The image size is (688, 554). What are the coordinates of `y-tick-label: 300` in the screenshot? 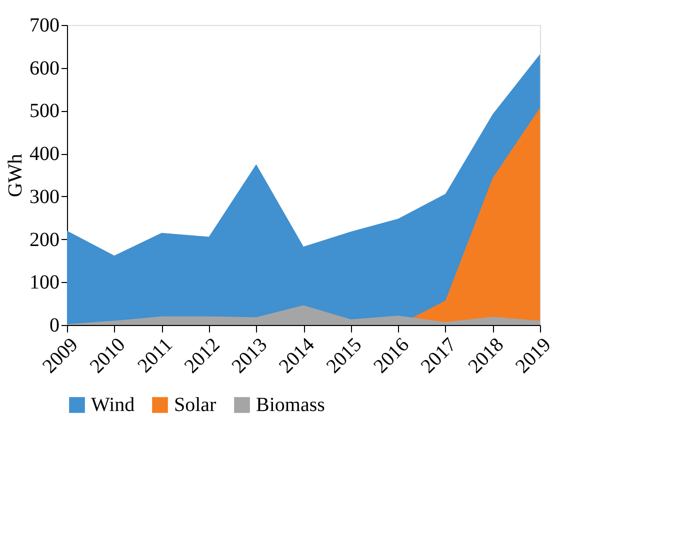 It's located at (45, 197).